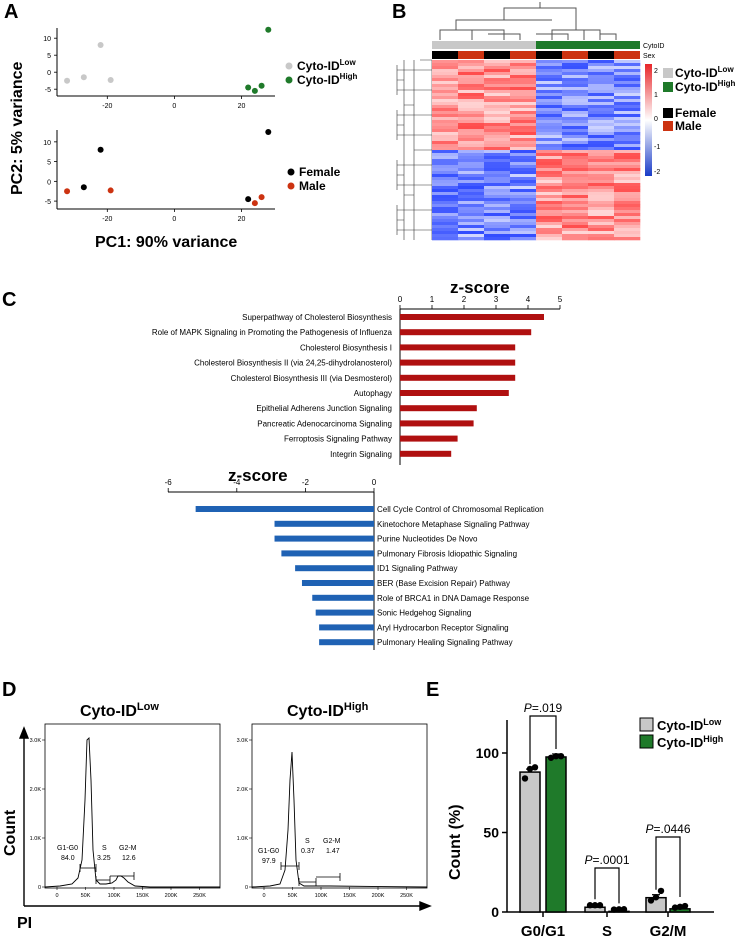 The height and width of the screenshot is (948, 736). Describe the element at coordinates (339, 806) in the screenshot. I see `hist-box-high` at that location.